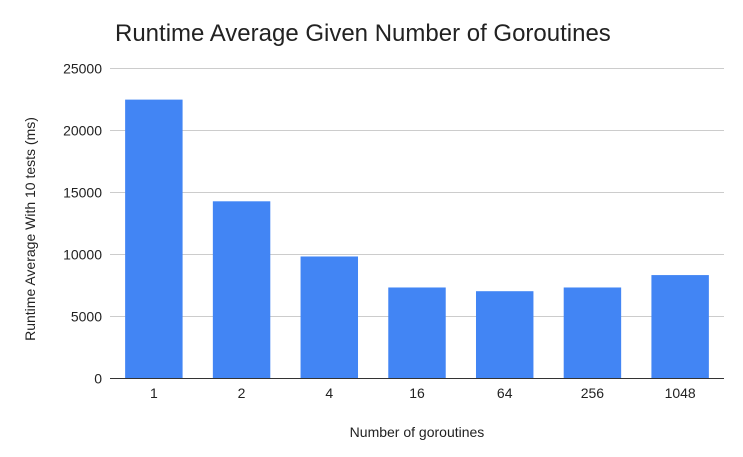  What do you see at coordinates (505, 393) in the screenshot?
I see `x-tick-label: 64` at bounding box center [505, 393].